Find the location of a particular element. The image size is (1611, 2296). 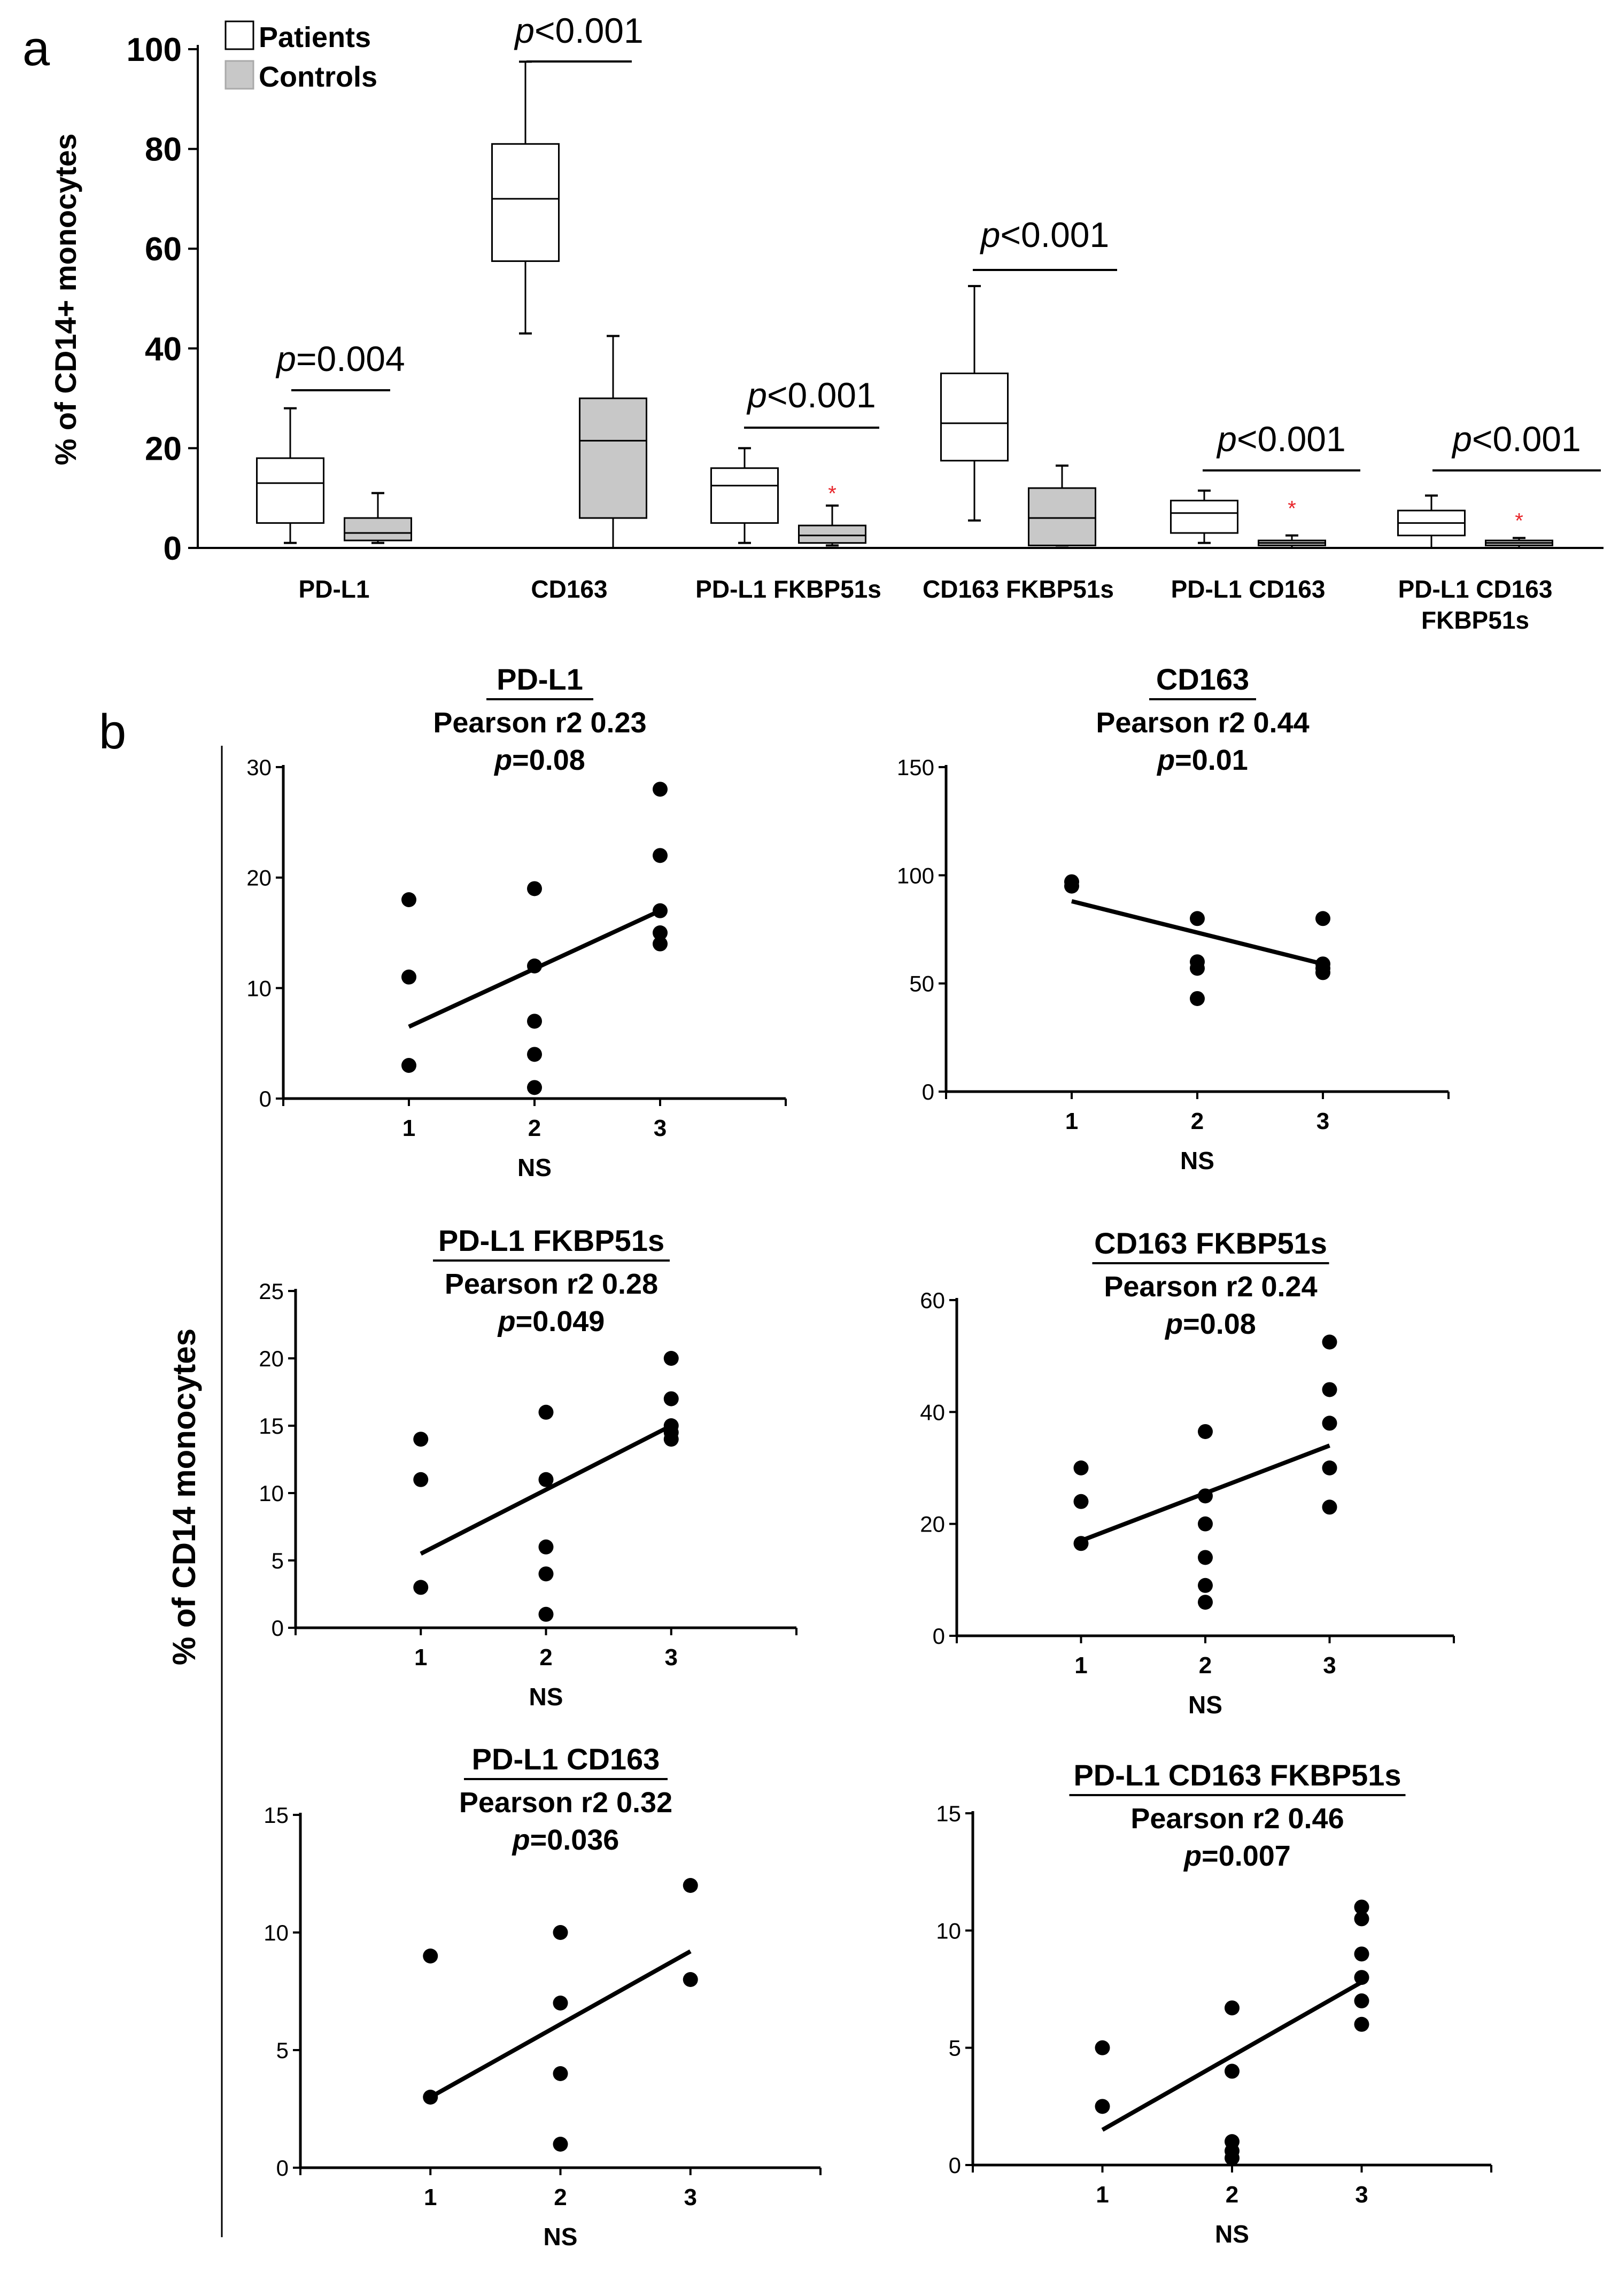

regression-line is located at coordinates (1197, 933).